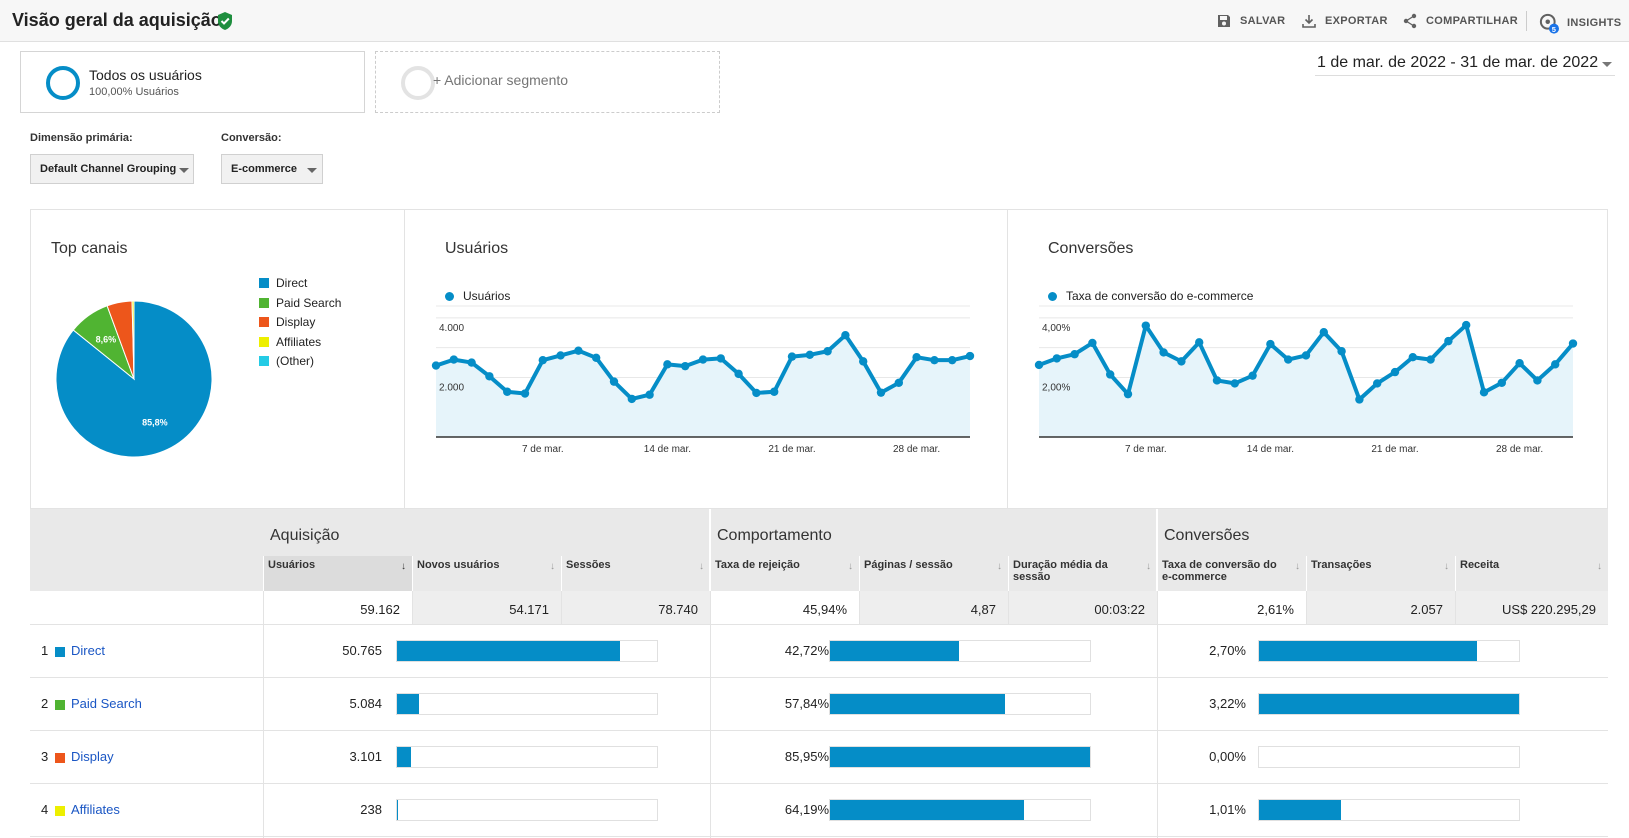  Describe the element at coordinates (701, 566) in the screenshot. I see `sort-icon: ↓` at that location.